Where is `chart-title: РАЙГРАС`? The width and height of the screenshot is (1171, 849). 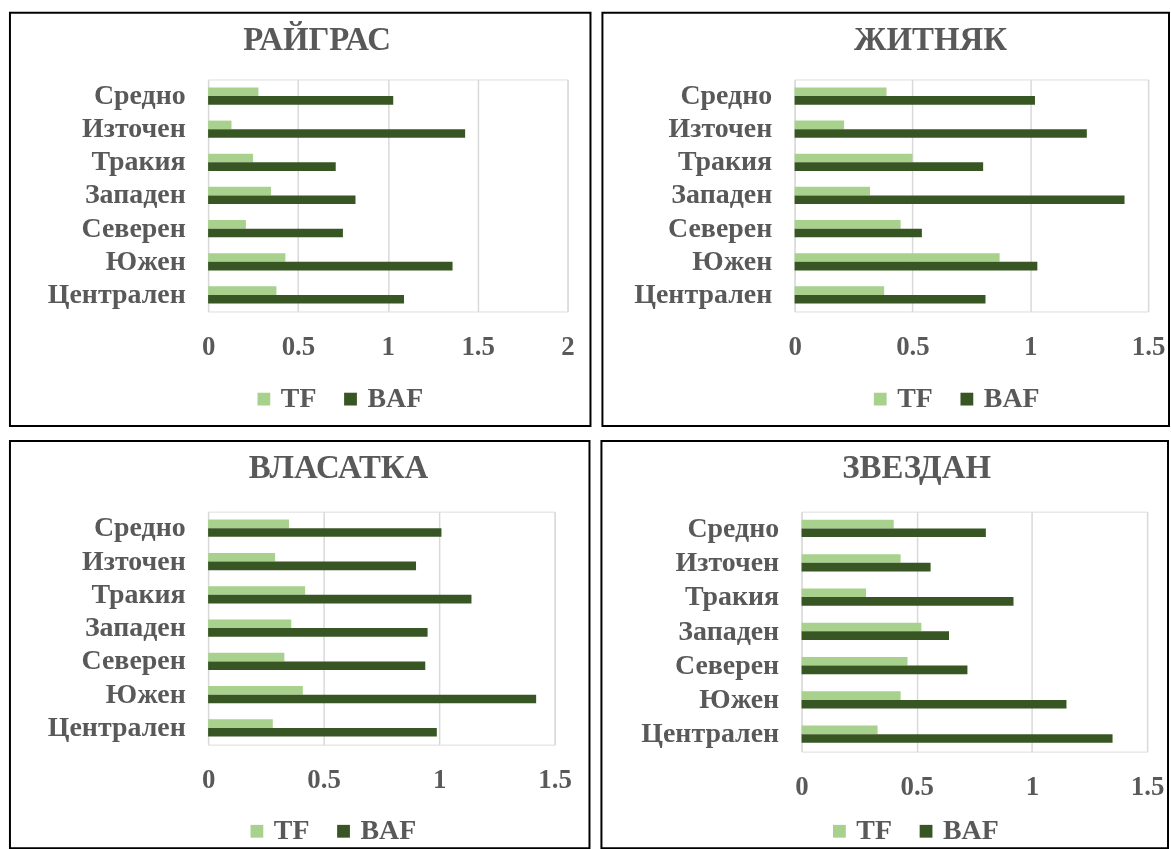
chart-title: РАЙГРАС is located at coordinates (317, 38).